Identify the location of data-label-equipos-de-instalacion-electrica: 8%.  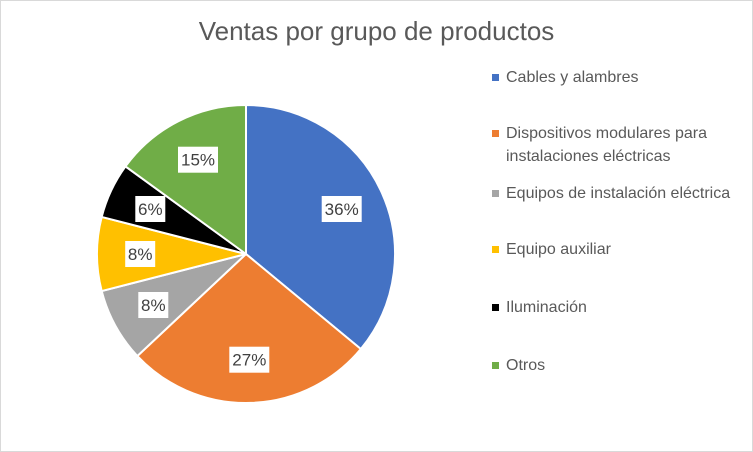
(153, 305).